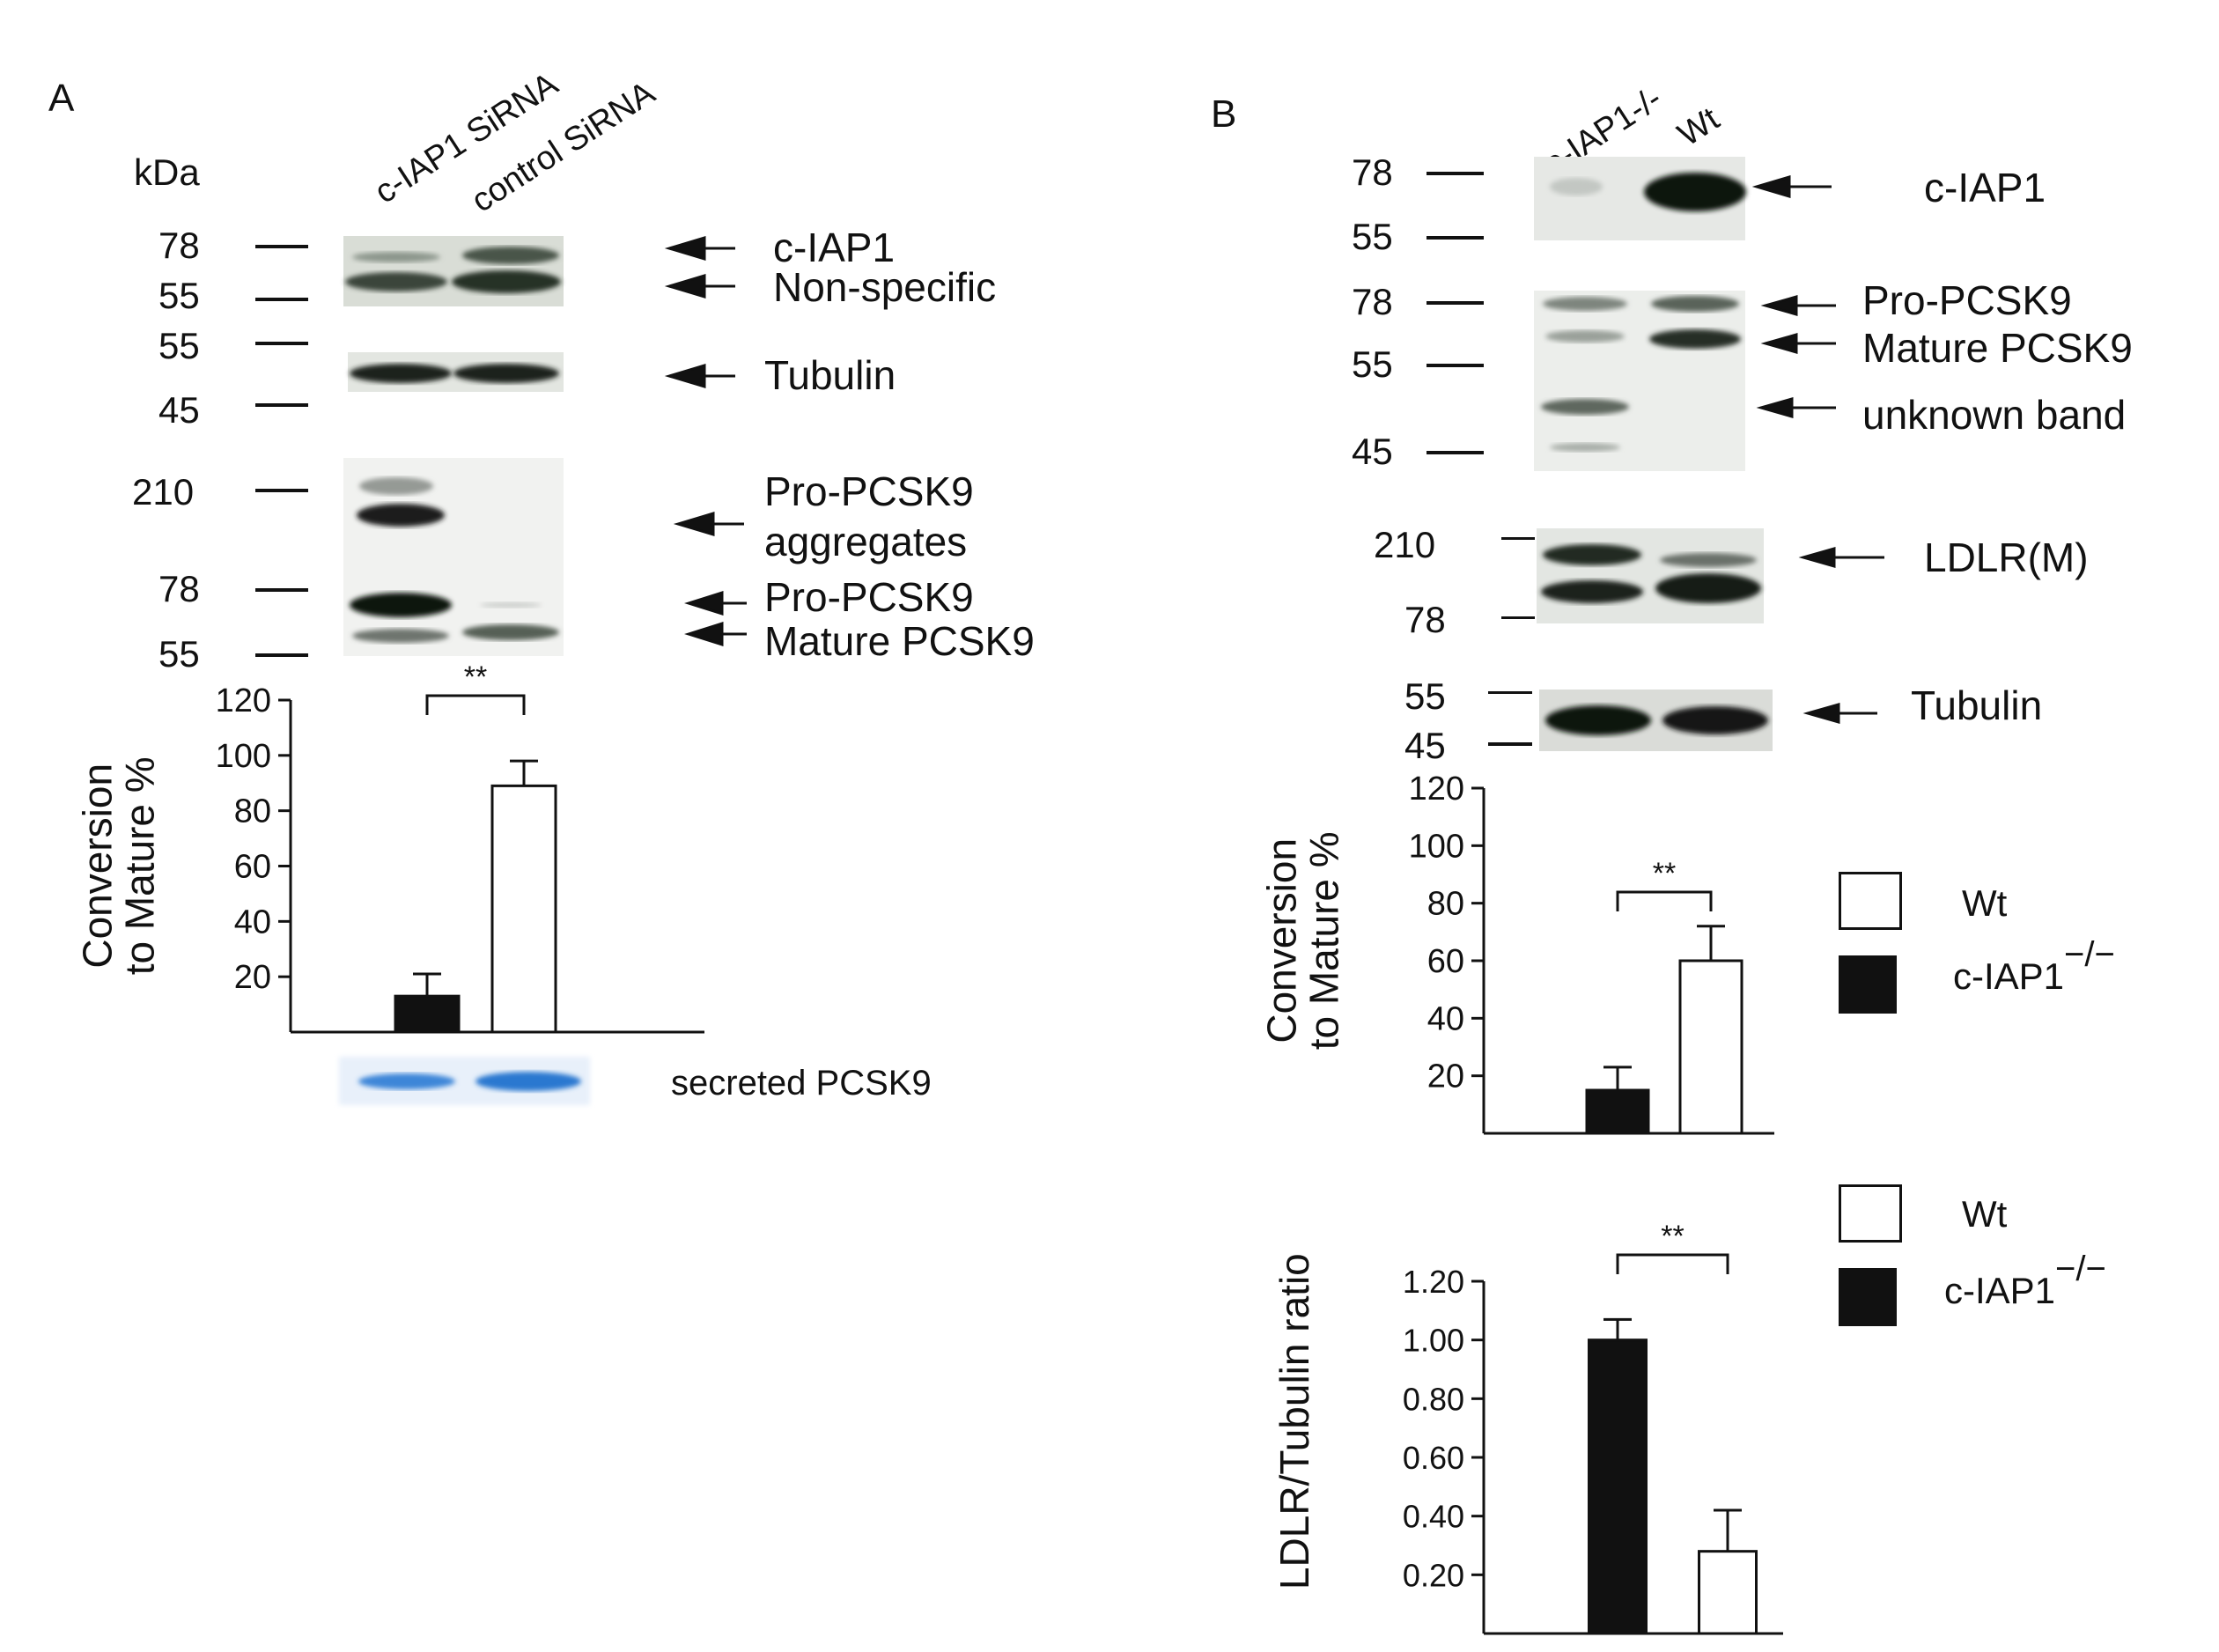 This screenshot has height=1652, width=2219. What do you see at coordinates (2007, 557) in the screenshot?
I see `band-label-ldlr: LDLR(M)` at bounding box center [2007, 557].